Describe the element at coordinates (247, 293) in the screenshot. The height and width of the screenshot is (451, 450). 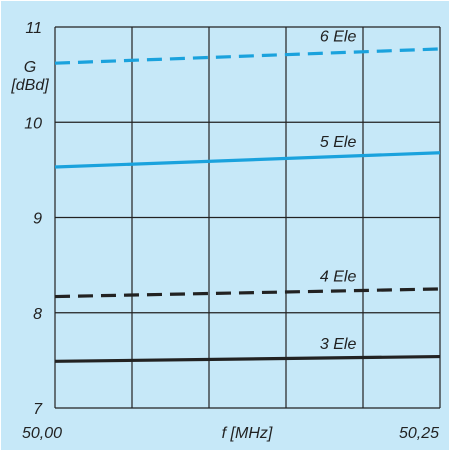
I see `series-line-4-ele` at that location.